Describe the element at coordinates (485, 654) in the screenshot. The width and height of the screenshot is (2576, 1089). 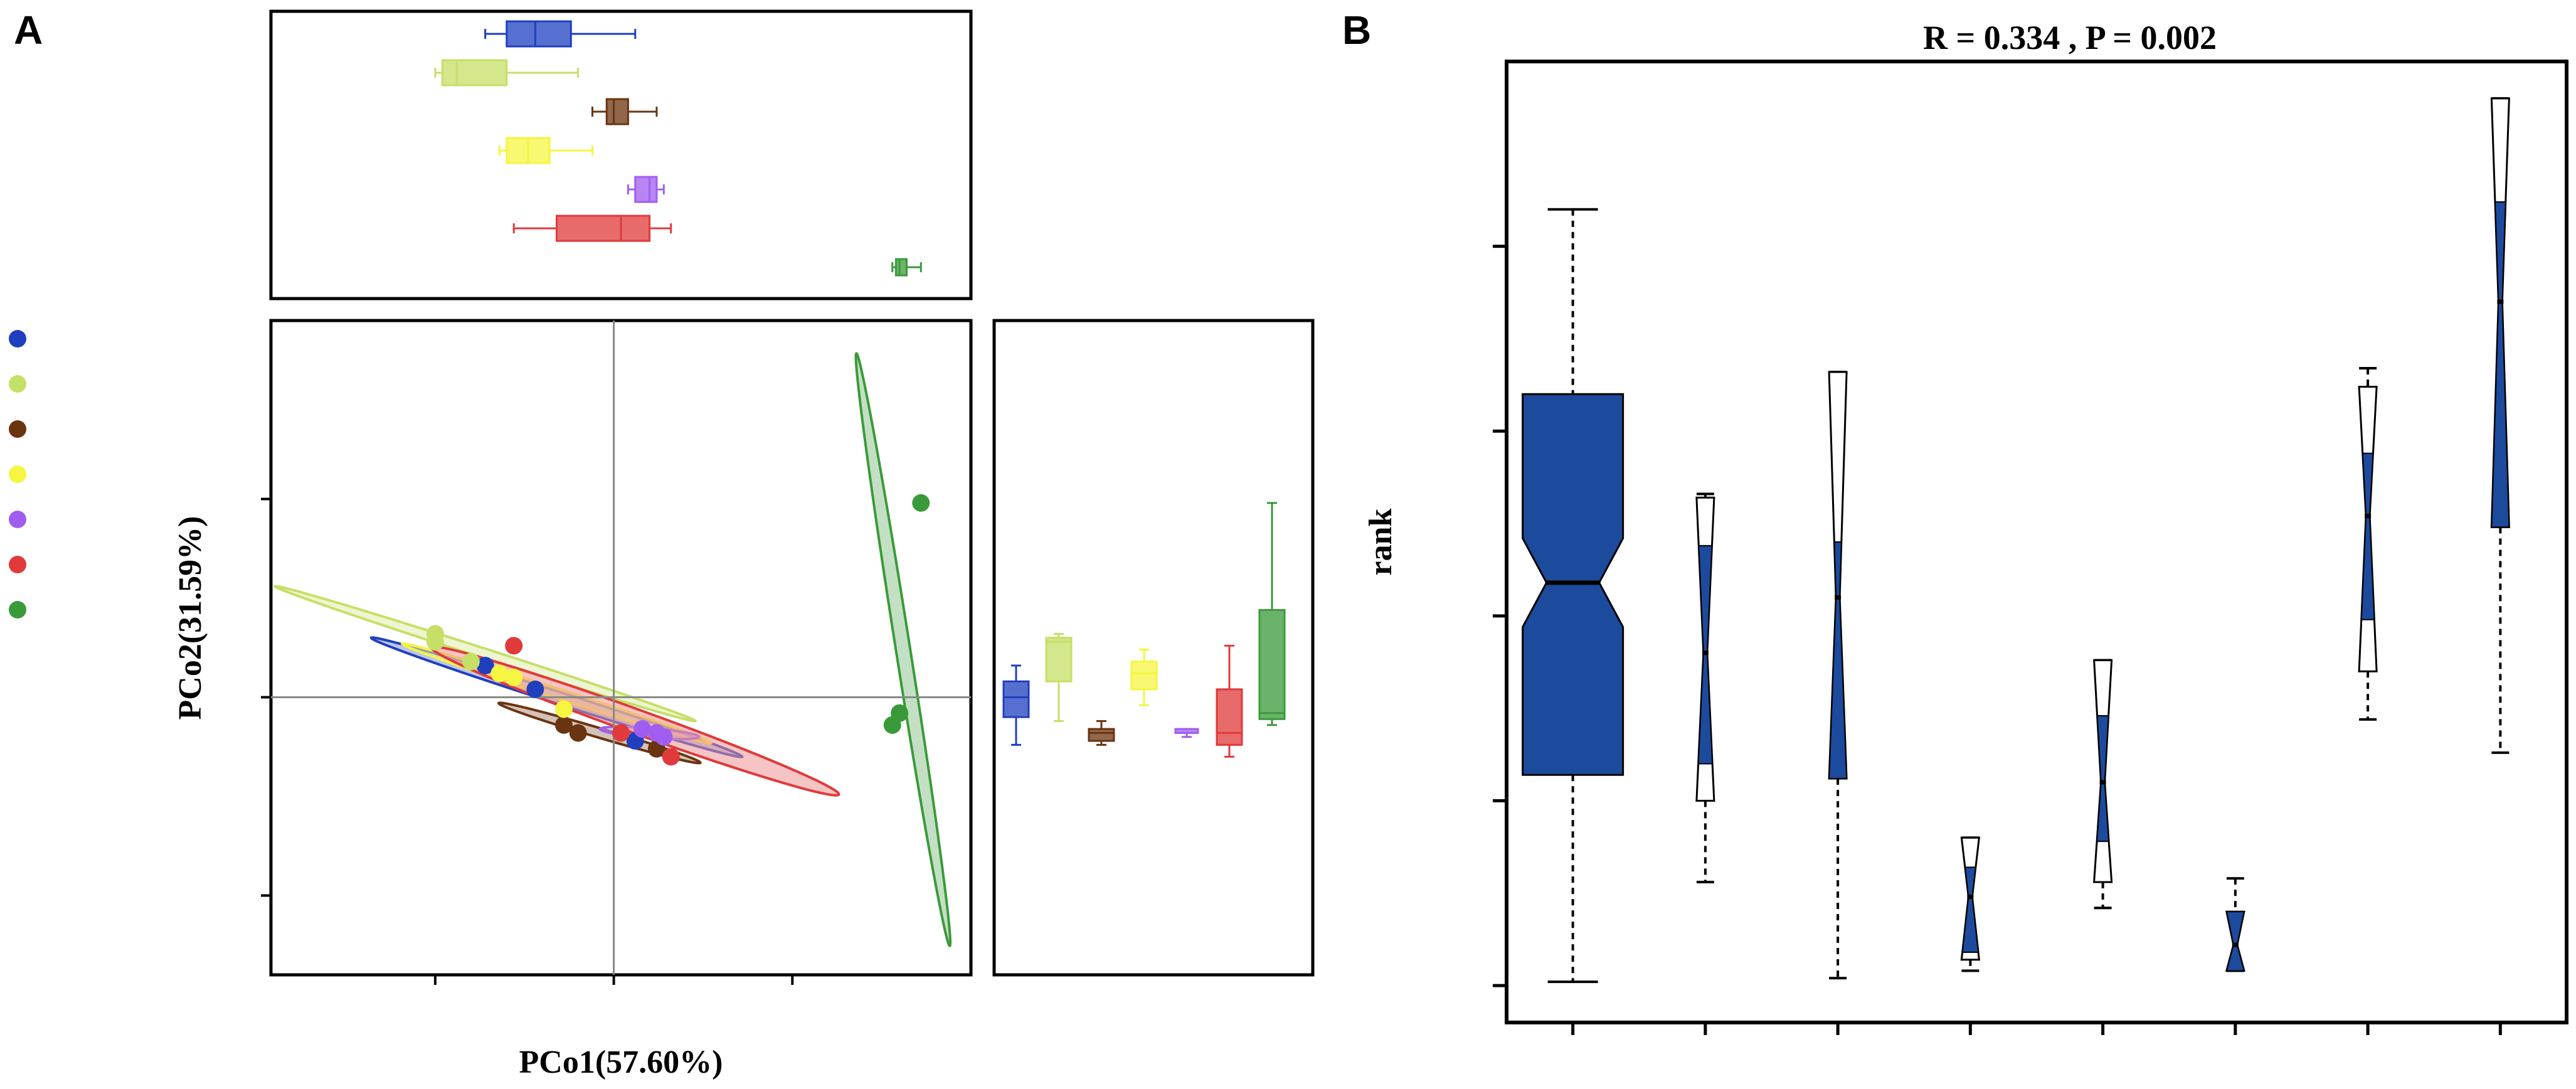
I see `group-ellipse-6l` at that location.